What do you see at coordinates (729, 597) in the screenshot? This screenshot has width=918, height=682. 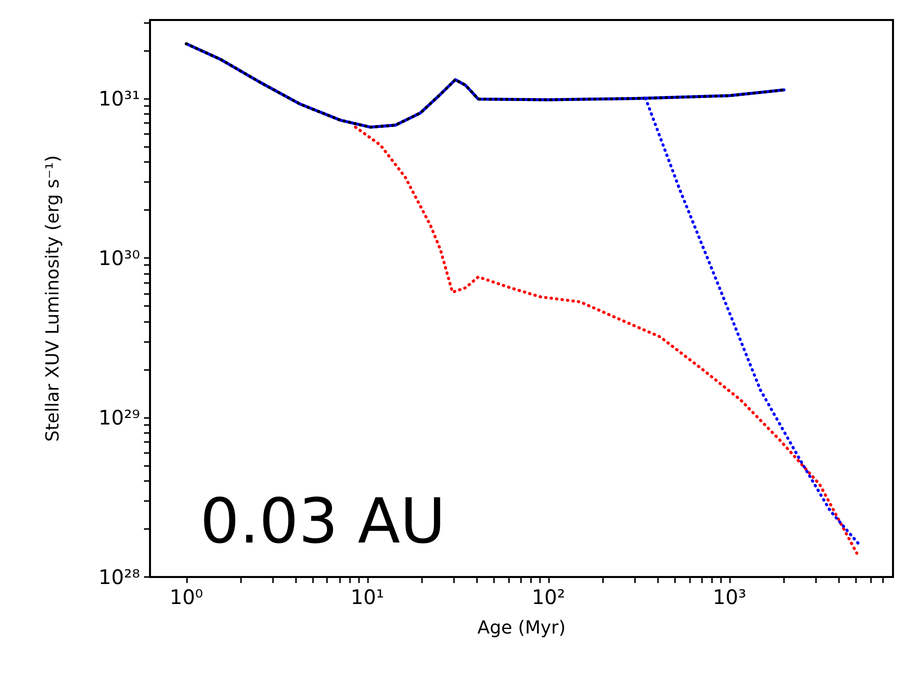 I see `x-tick-label: 10³` at bounding box center [729, 597].